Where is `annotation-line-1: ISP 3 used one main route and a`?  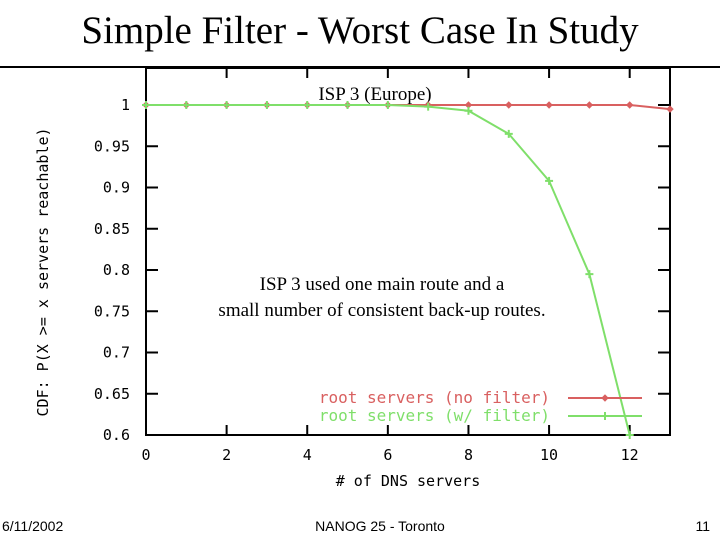
annotation-line-1: ISP 3 used one main route and a is located at coordinates (382, 284).